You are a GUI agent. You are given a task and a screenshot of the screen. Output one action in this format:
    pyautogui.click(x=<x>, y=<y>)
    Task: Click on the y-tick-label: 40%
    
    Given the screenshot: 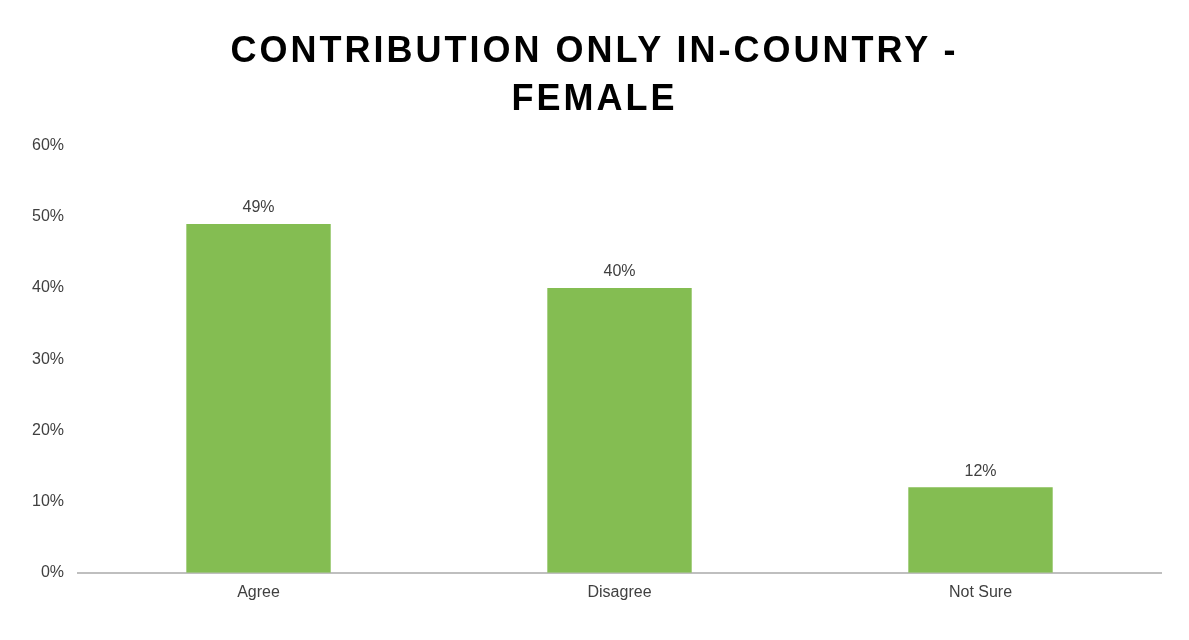 What is the action you would take?
    pyautogui.click(x=48, y=287)
    